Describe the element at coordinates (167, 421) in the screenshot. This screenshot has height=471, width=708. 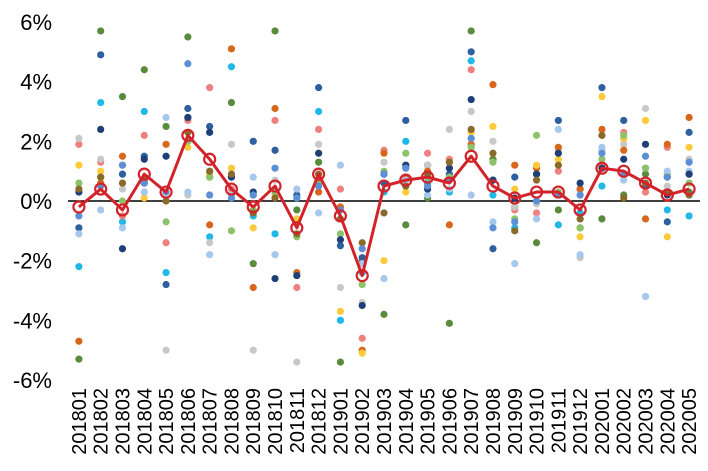
I see `x-tick-label: 201805` at that location.